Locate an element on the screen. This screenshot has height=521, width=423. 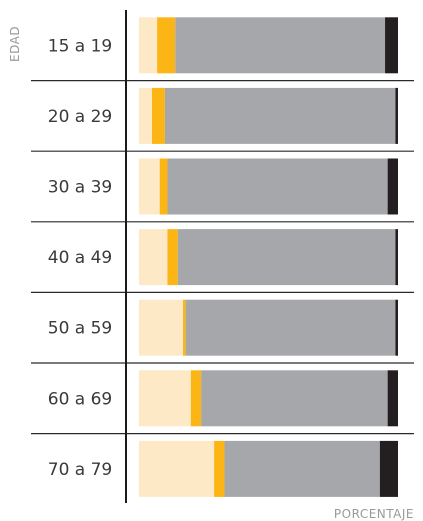
category-label: 30 a 39 is located at coordinates (80, 188).